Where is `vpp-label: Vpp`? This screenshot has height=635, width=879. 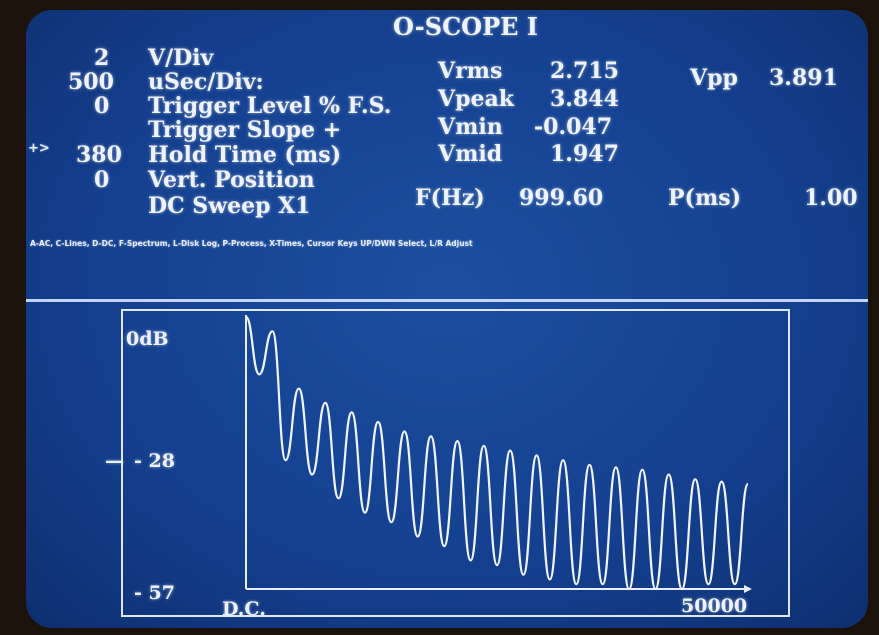
vpp-label: Vpp is located at coordinates (714, 78).